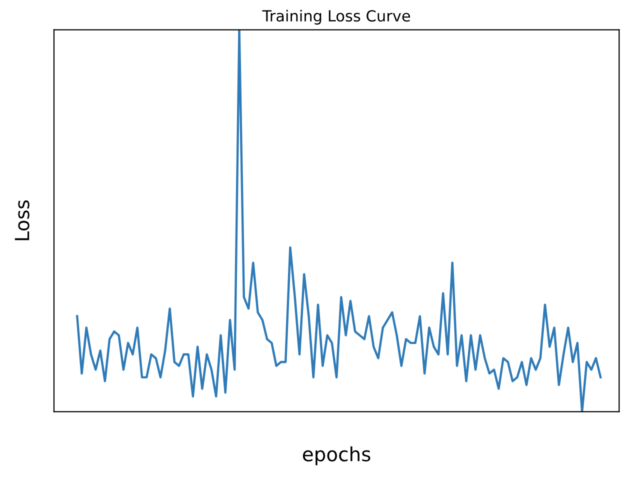 The height and width of the screenshot is (496, 635). Describe the element at coordinates (22, 220) in the screenshot. I see `y-axis-title: Loss` at that location.